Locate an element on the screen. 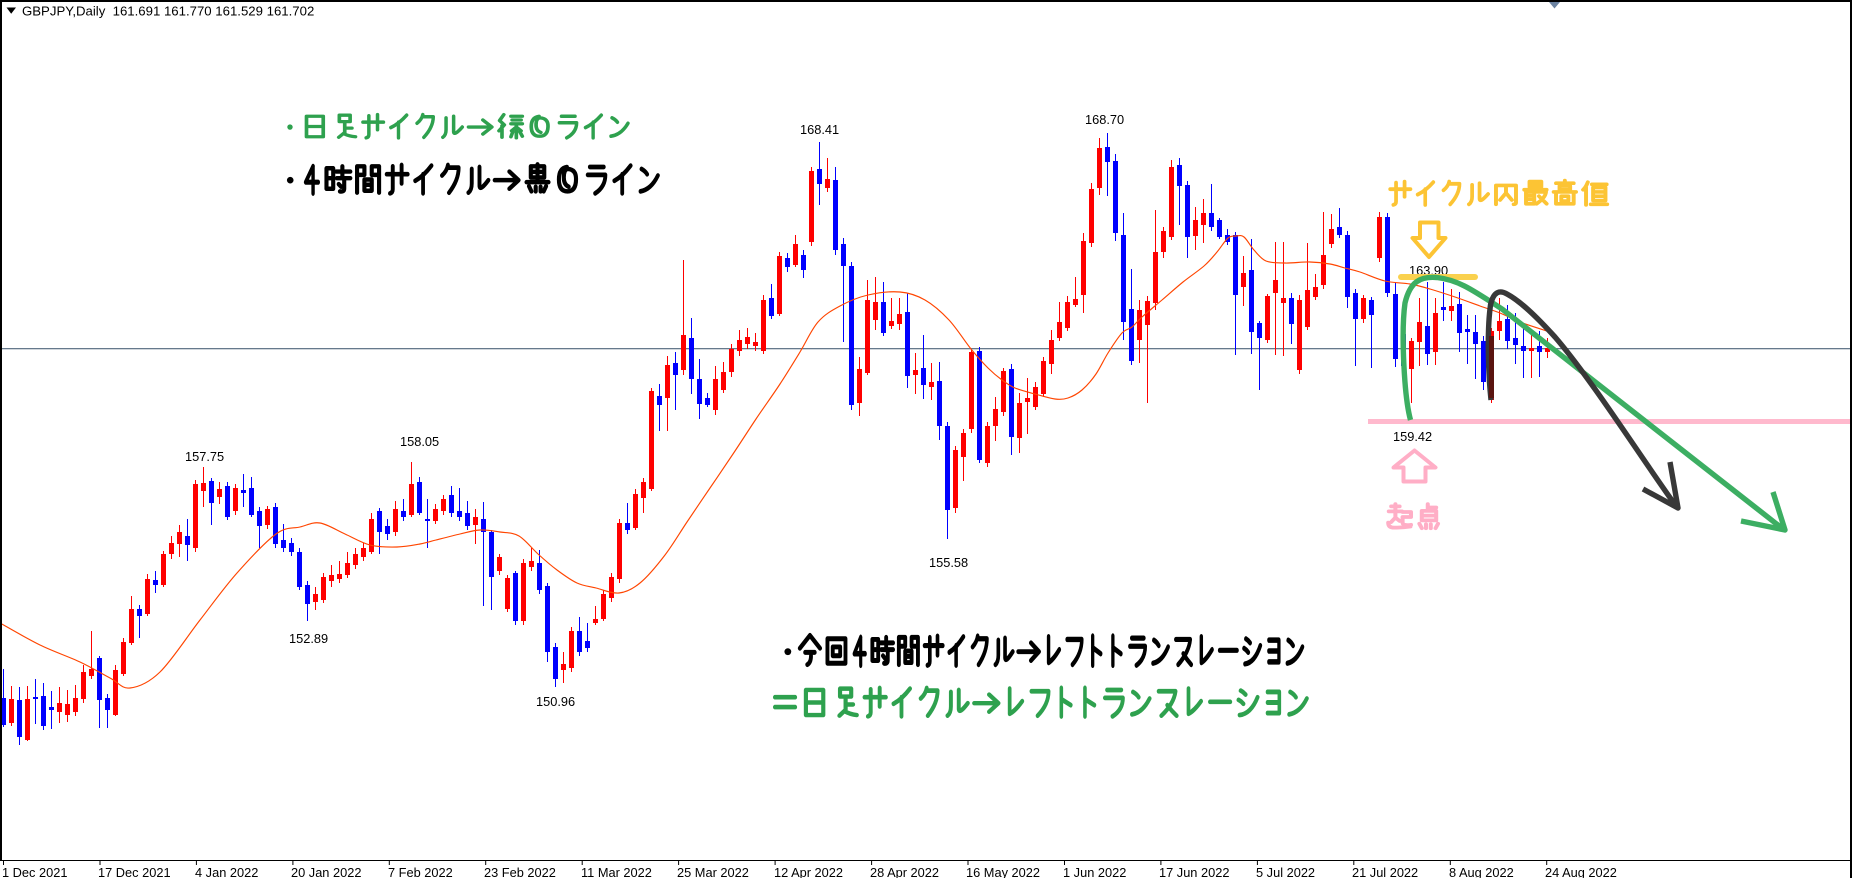 The image size is (1852, 878). svg-text: 21 Jul 2022 is located at coordinates (1385, 871).